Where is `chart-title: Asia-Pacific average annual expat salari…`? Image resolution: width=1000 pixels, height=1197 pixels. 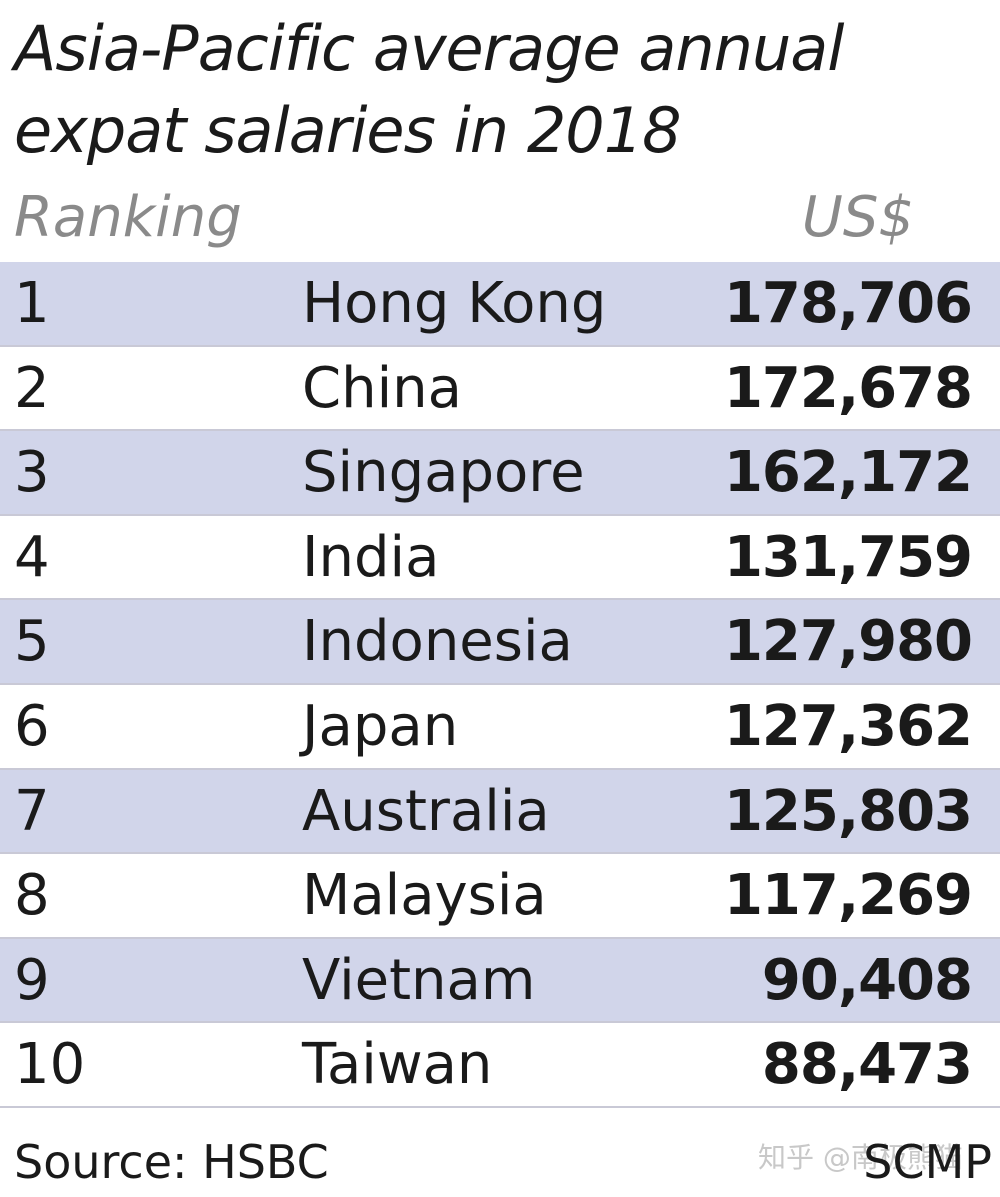 chart-title: Asia-Pacific average annual expat salari… is located at coordinates (429, 89).